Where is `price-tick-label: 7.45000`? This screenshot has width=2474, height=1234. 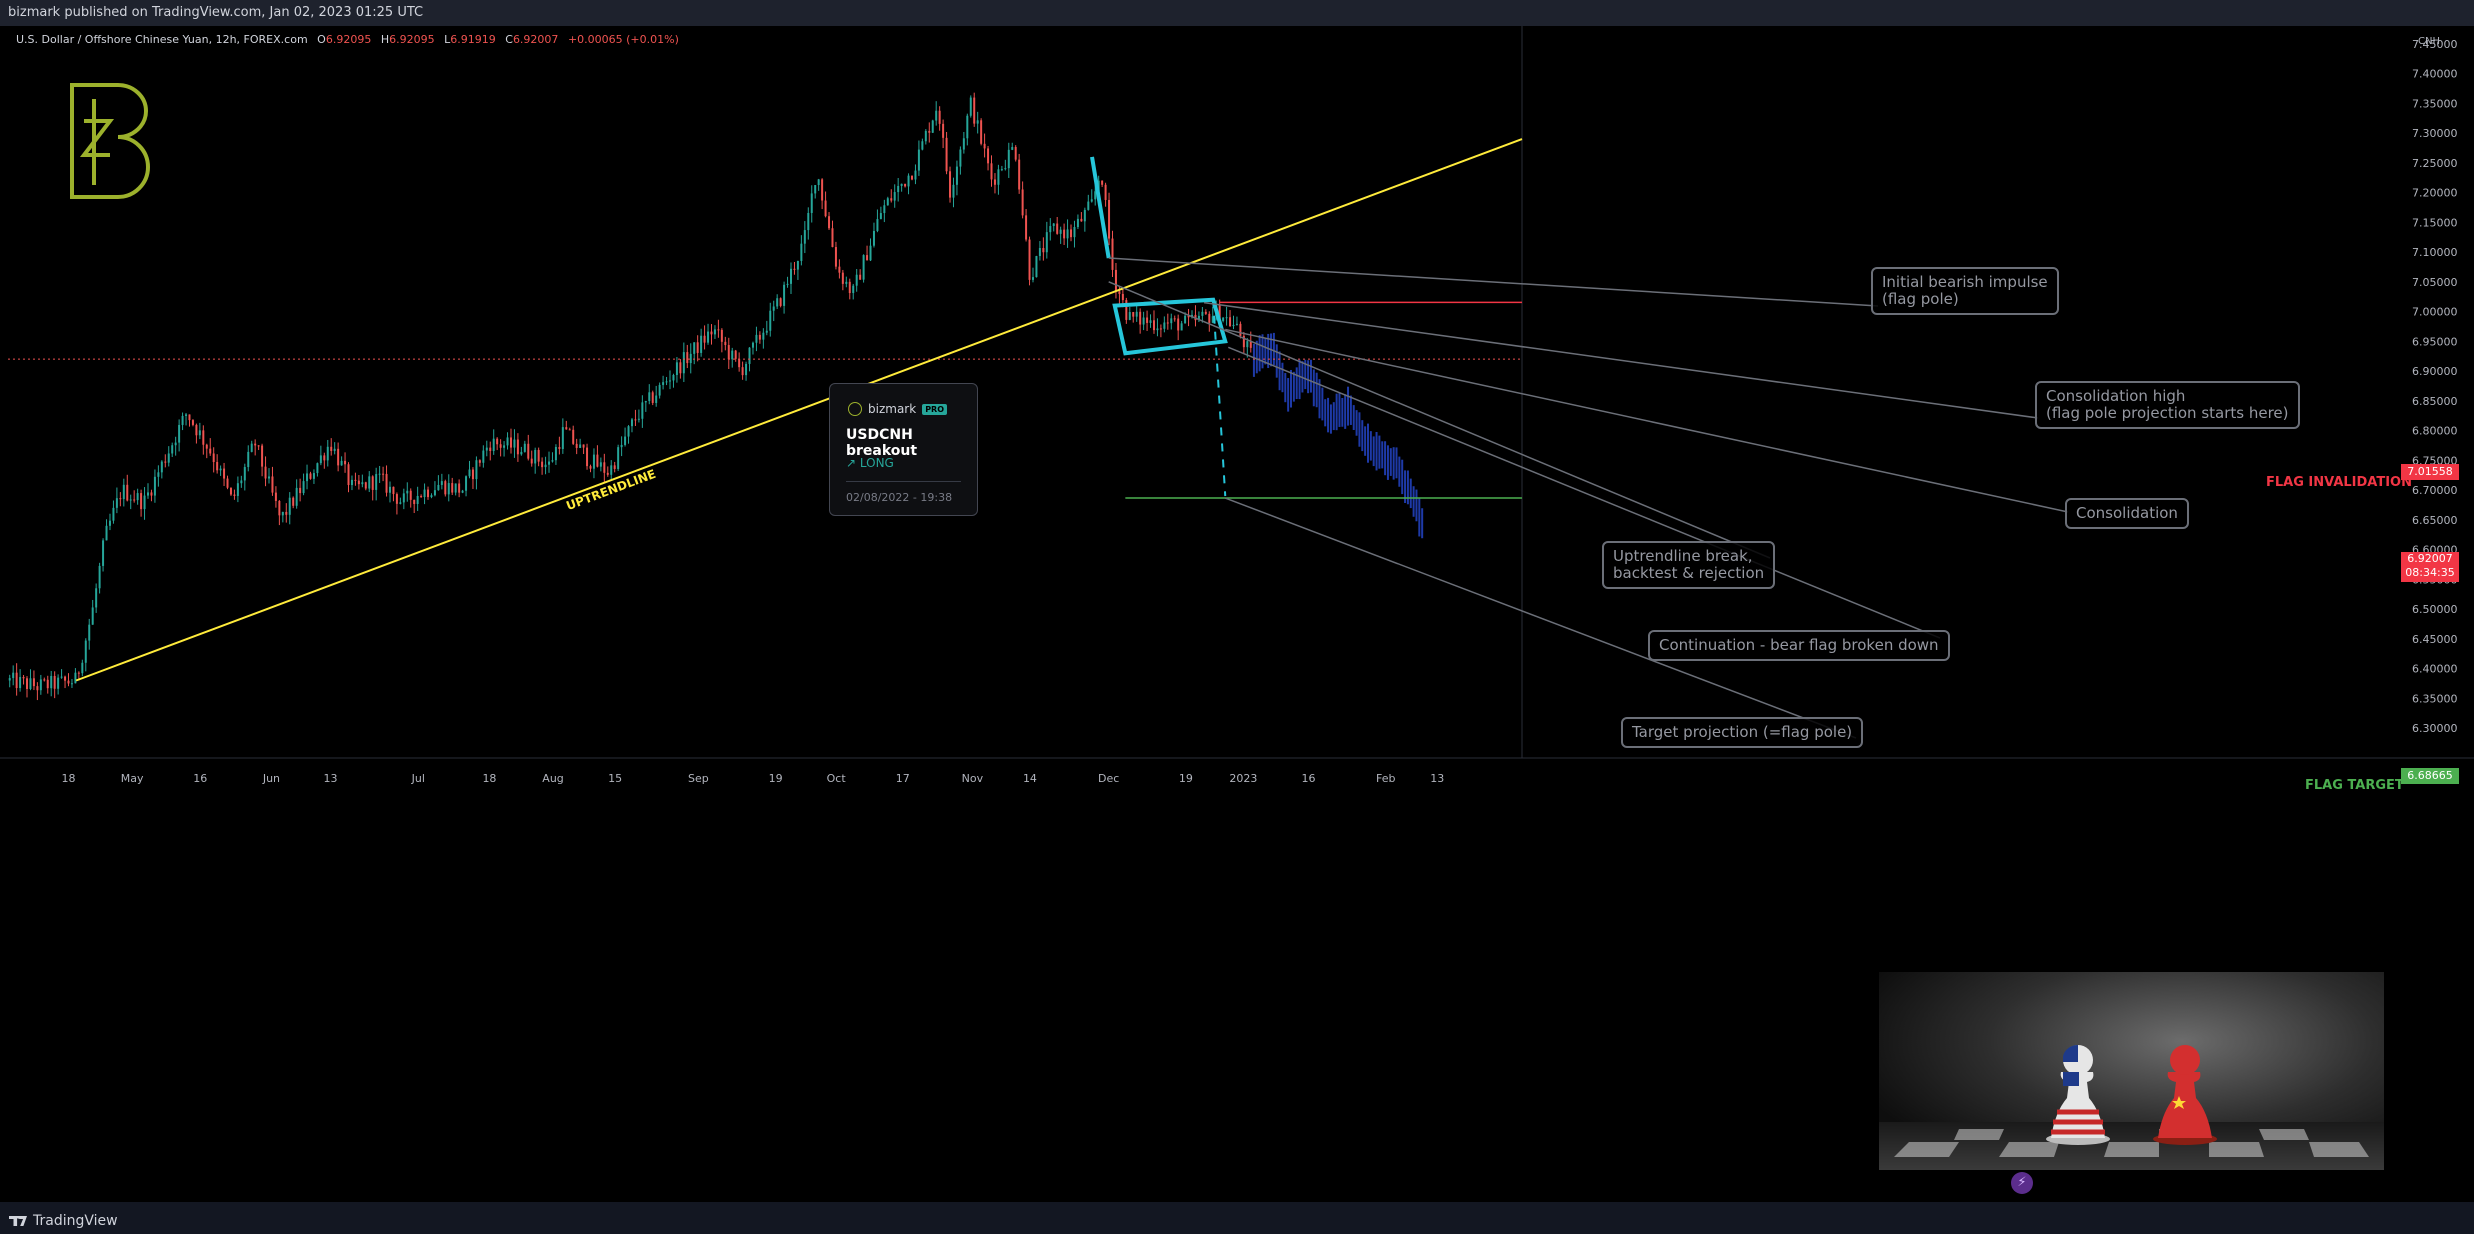 price-tick-label: 7.45000 is located at coordinates (2435, 44).